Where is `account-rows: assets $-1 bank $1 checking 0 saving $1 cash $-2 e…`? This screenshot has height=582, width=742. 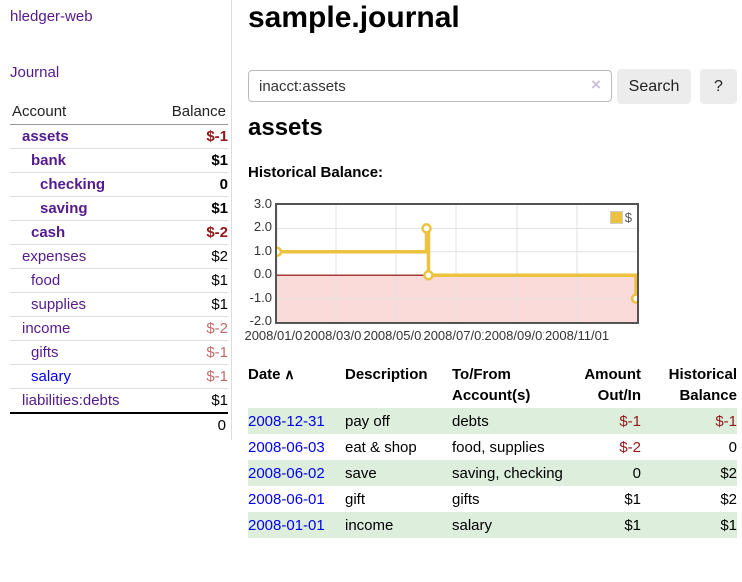
account-rows: assets $-1 bank $1 checking 0 saving $1 cash $-2 e… is located at coordinates (119, 268).